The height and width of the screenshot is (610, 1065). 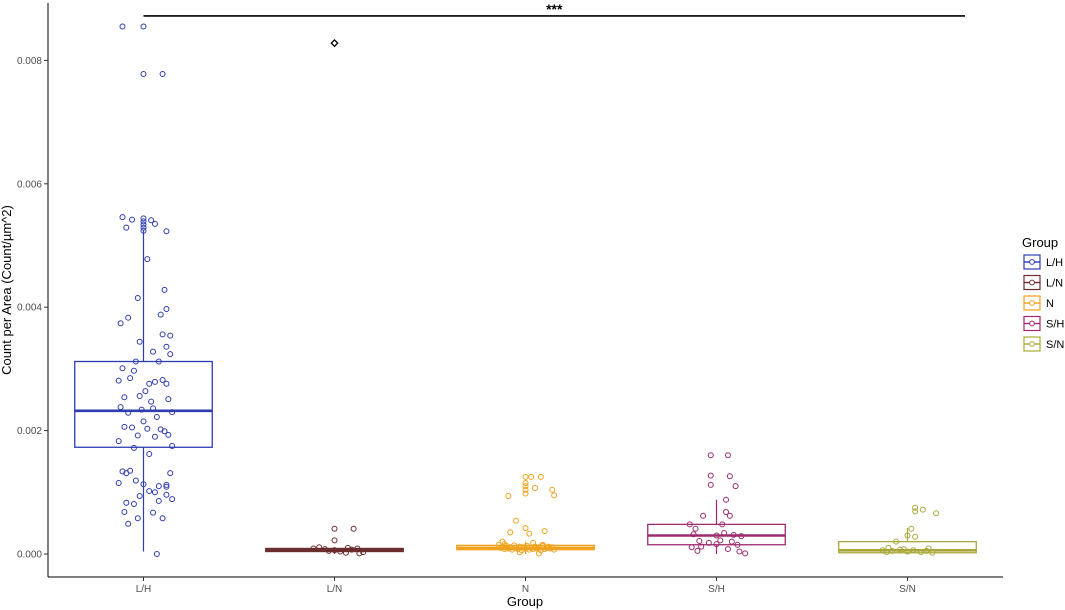 I want to click on points-l-n, so click(x=338, y=541).